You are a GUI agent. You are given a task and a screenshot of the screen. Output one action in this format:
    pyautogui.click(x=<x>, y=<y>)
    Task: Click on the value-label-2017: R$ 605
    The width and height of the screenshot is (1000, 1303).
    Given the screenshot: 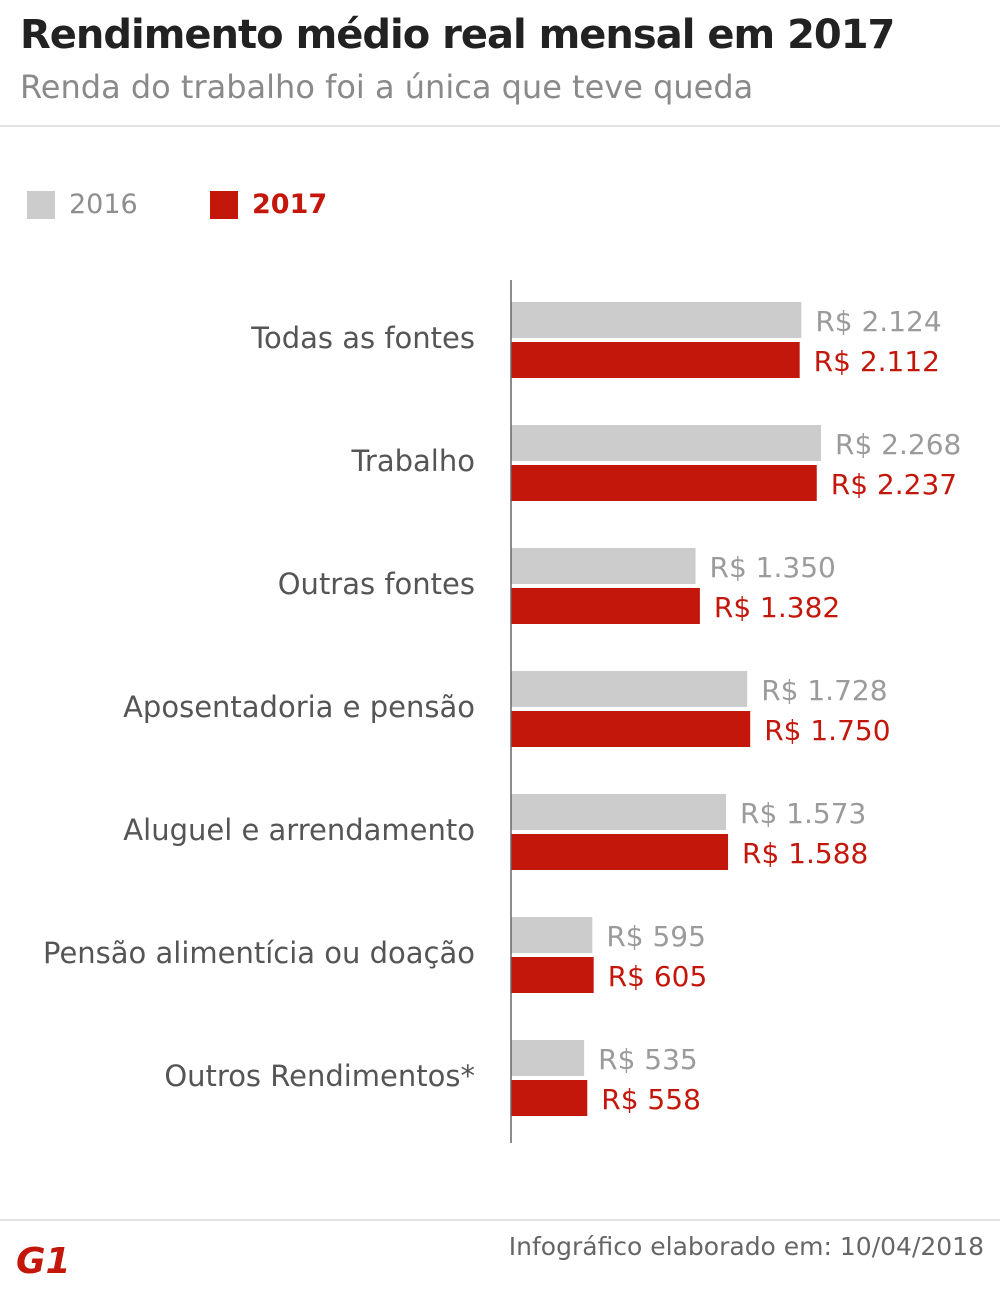 What is the action you would take?
    pyautogui.click(x=658, y=976)
    